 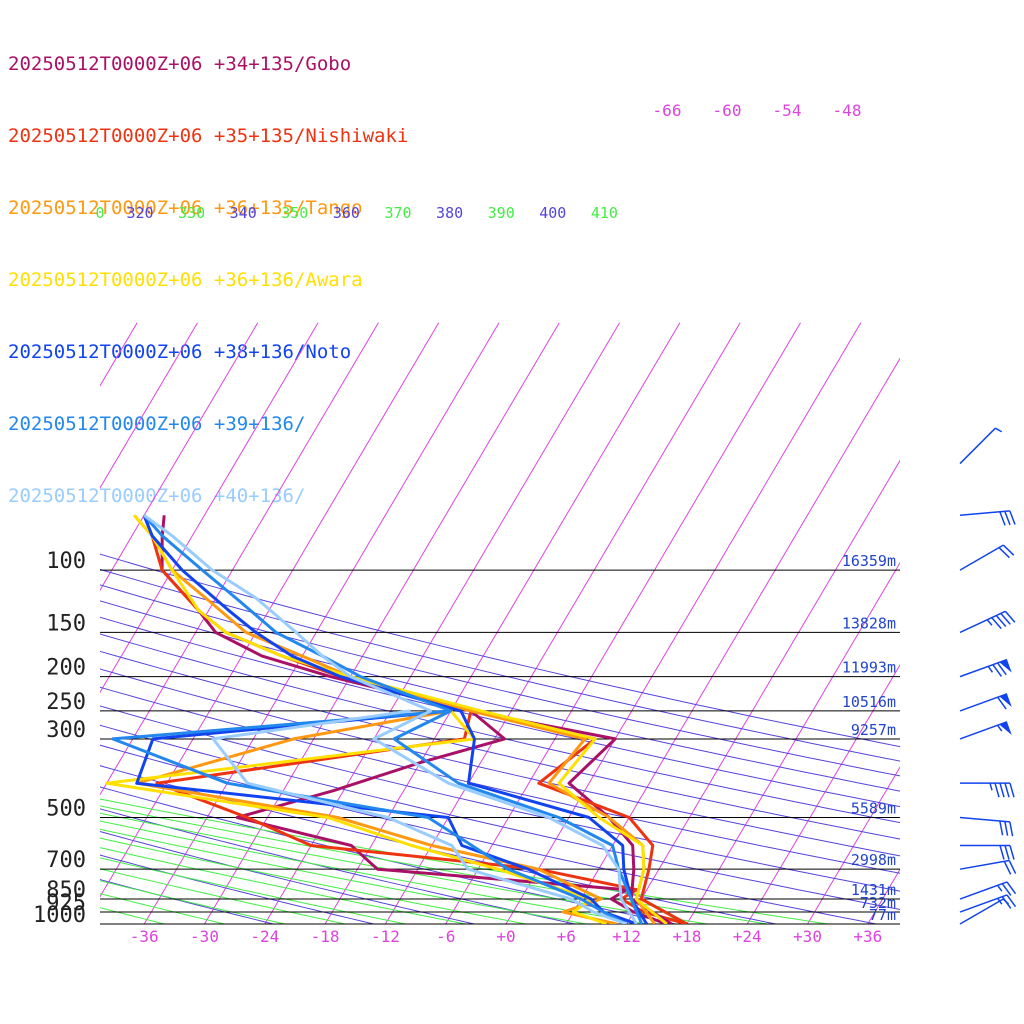 I want to click on pressure-label: 500, so click(x=66, y=808).